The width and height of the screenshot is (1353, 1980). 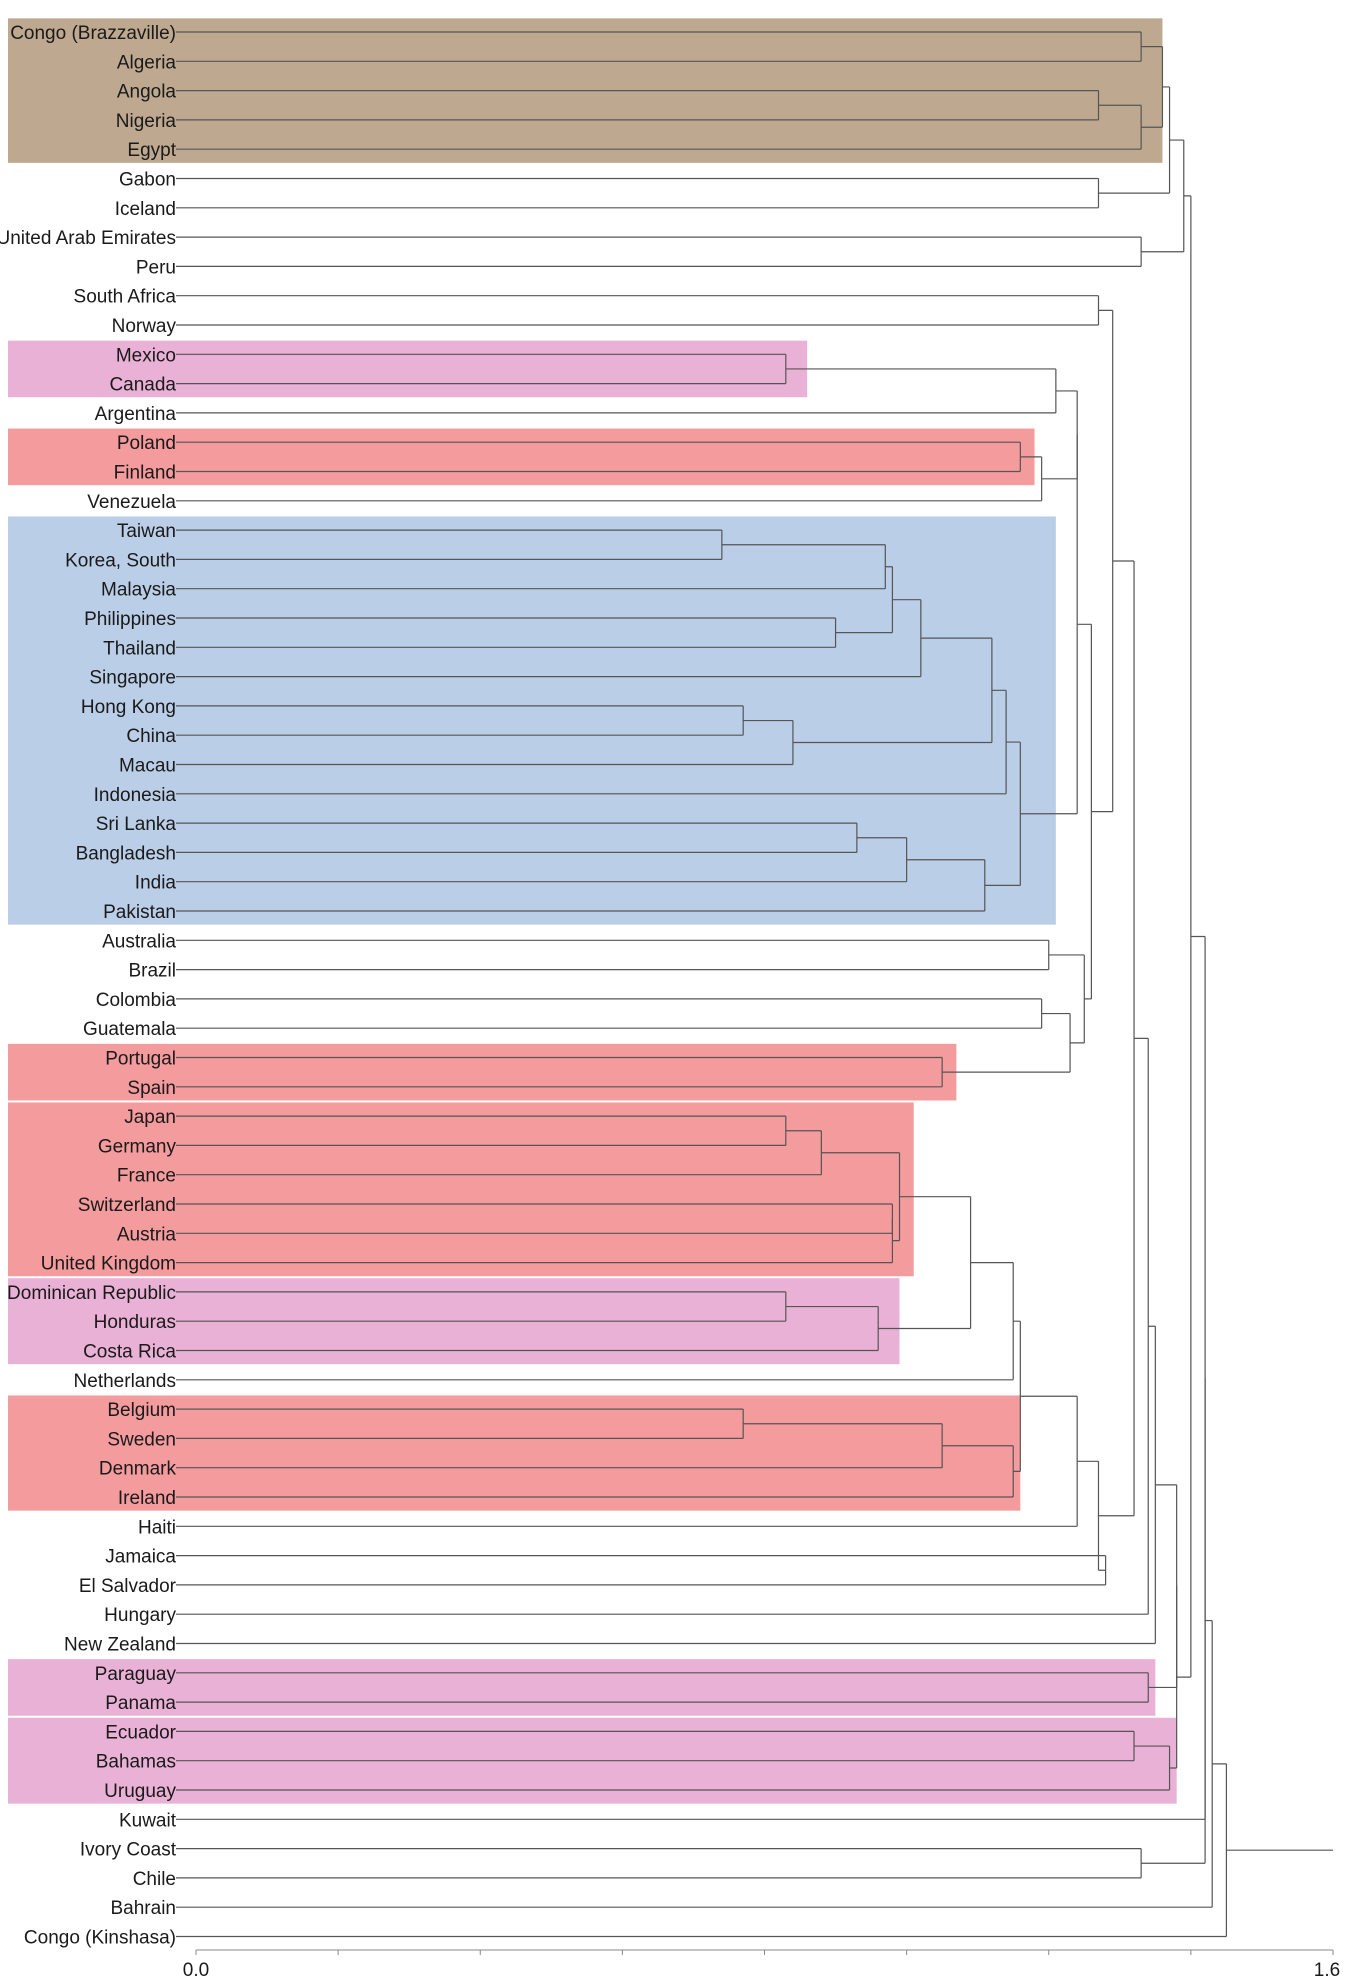 I want to click on leaf-label: Mexico, so click(x=146, y=355).